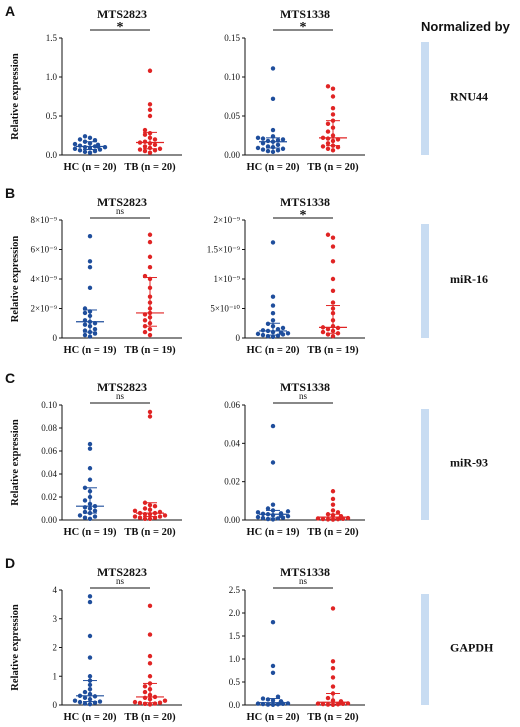 This screenshot has height=727, width=520. I want to click on y-tick-label: 0.5, so click(235, 682).